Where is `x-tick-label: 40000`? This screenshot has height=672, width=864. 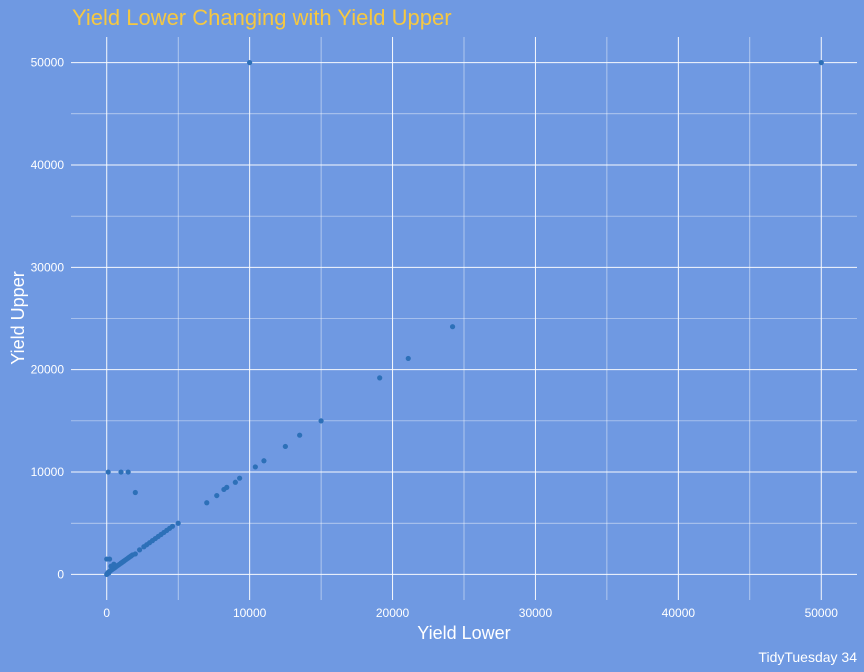 x-tick-label: 40000 is located at coordinates (679, 613).